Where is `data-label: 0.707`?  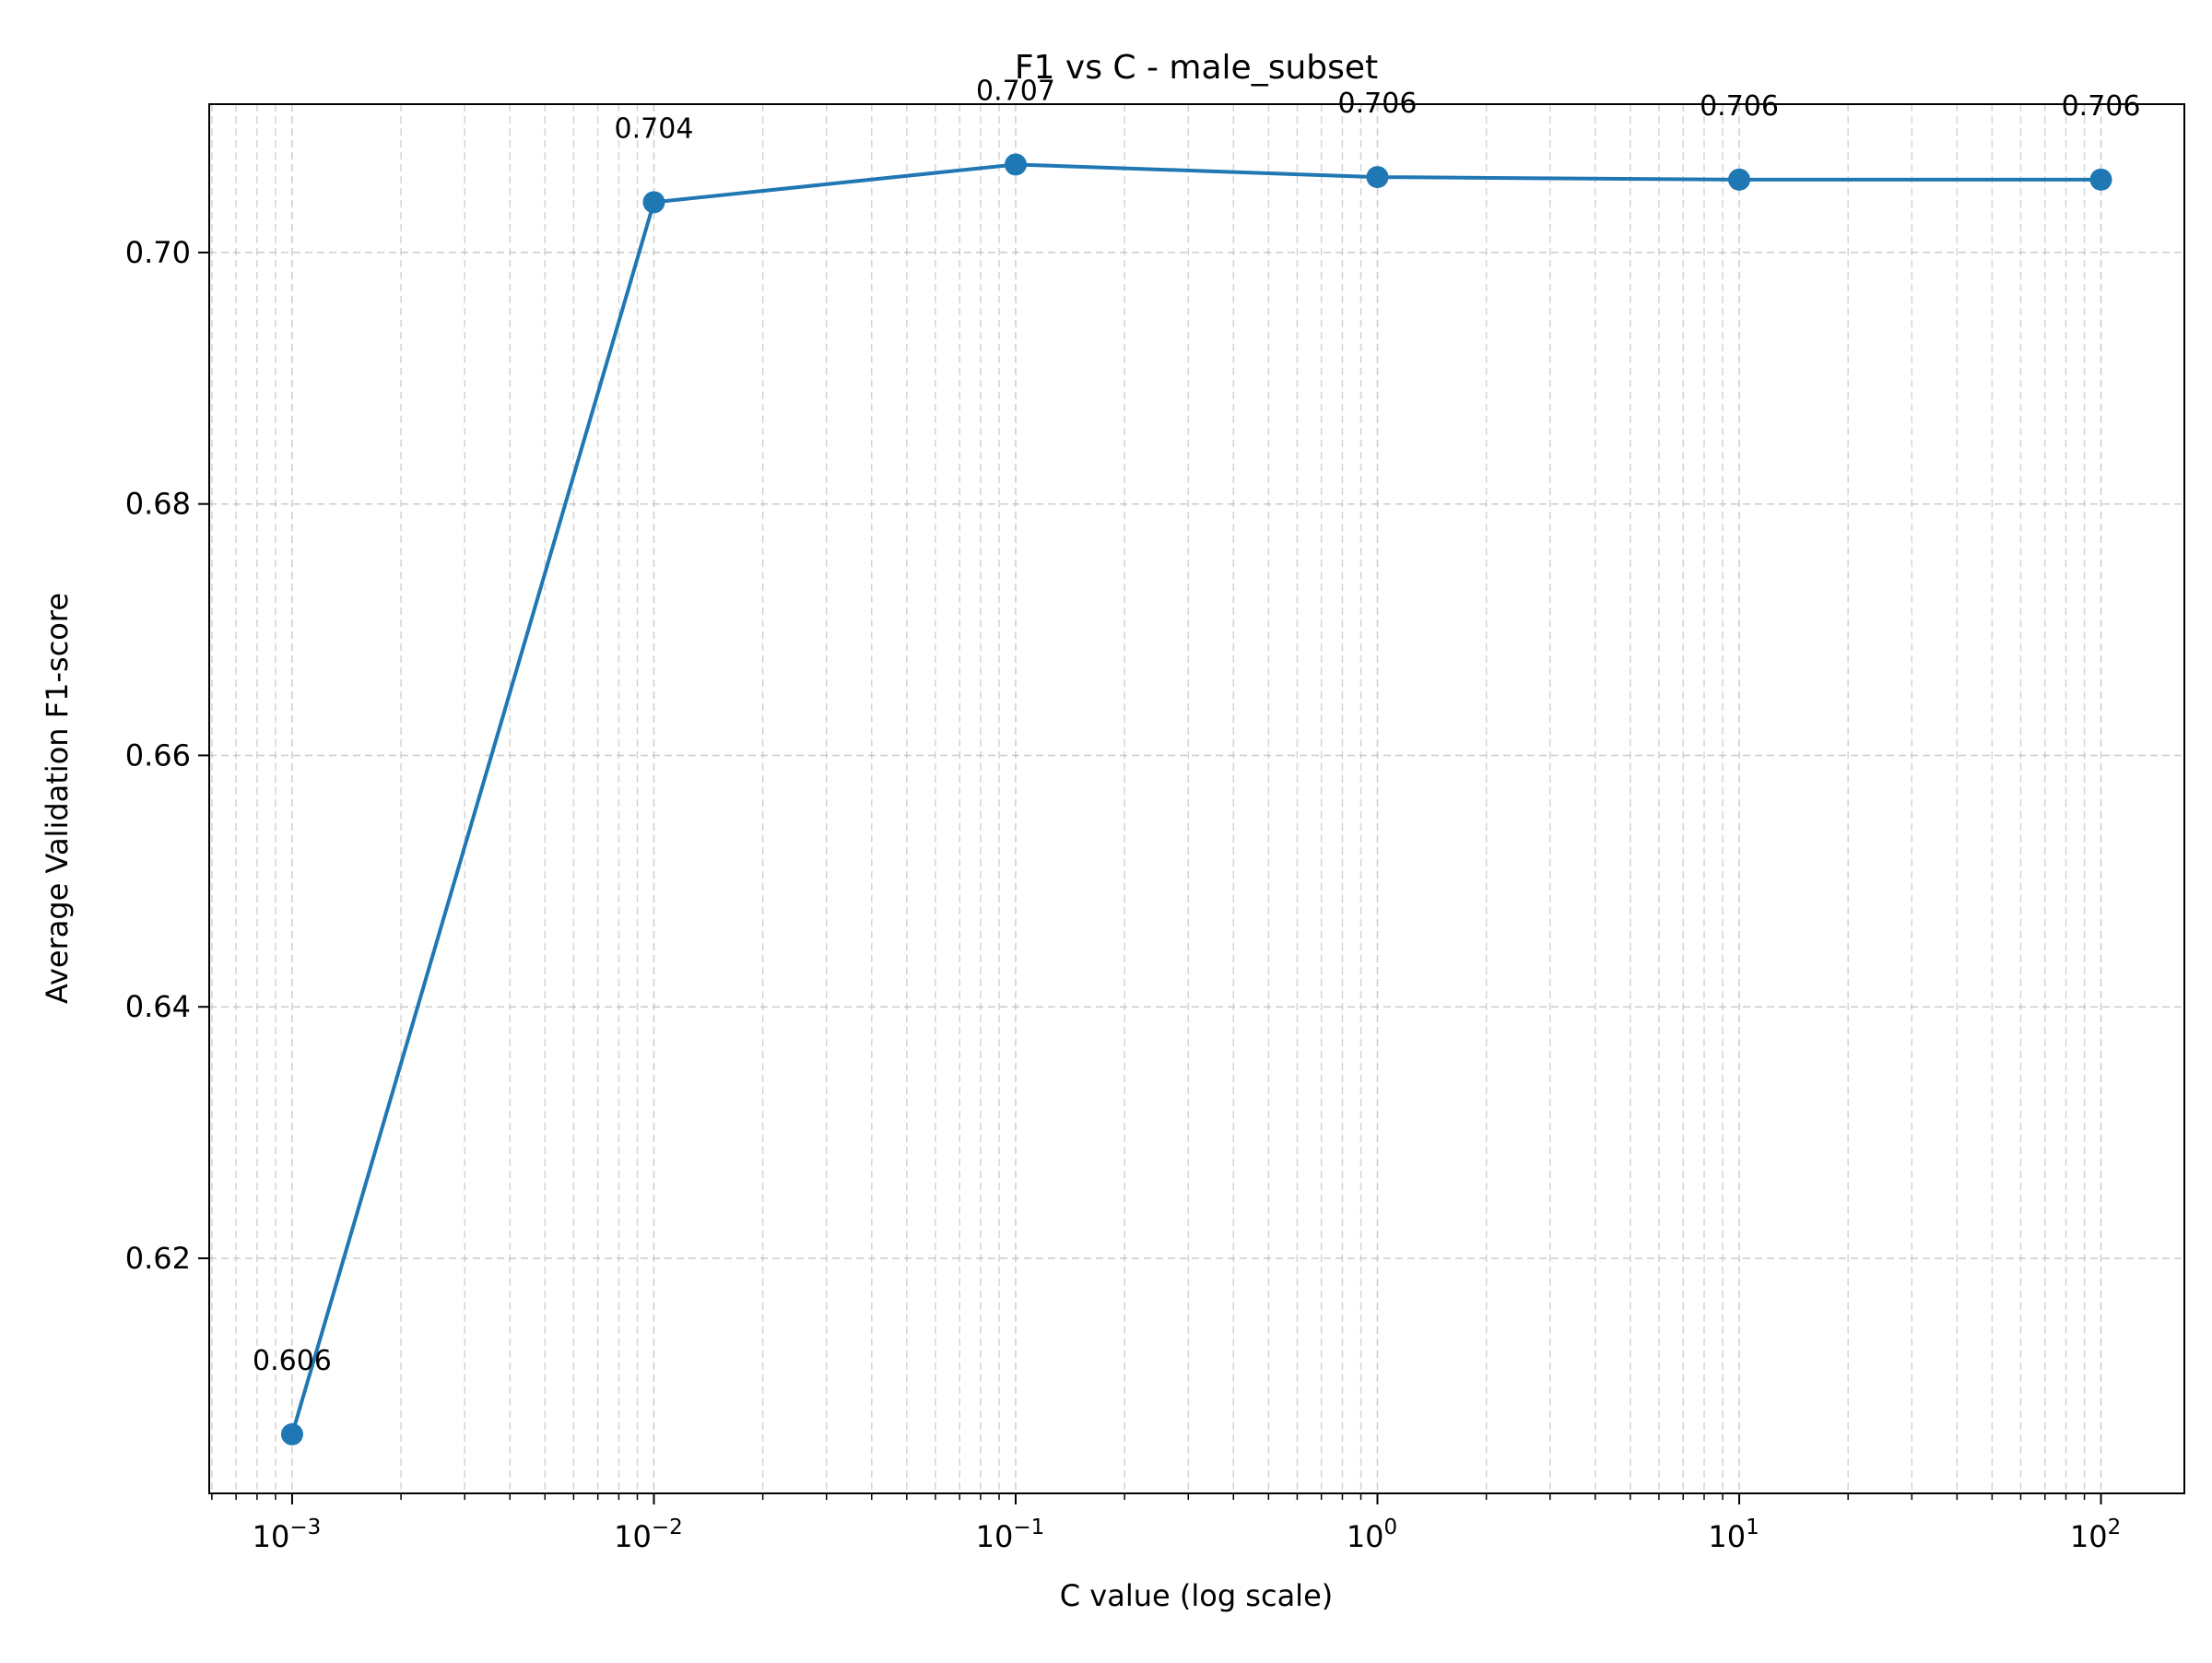 data-label: 0.707 is located at coordinates (1015, 91).